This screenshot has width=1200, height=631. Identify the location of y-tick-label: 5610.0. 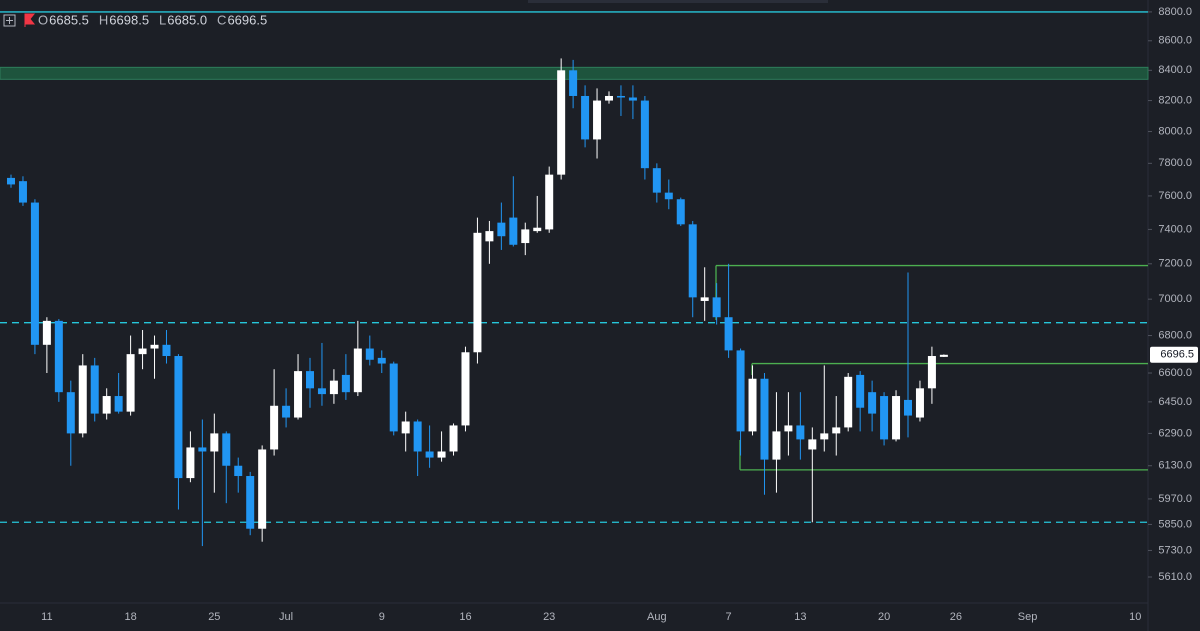
(1175, 577).